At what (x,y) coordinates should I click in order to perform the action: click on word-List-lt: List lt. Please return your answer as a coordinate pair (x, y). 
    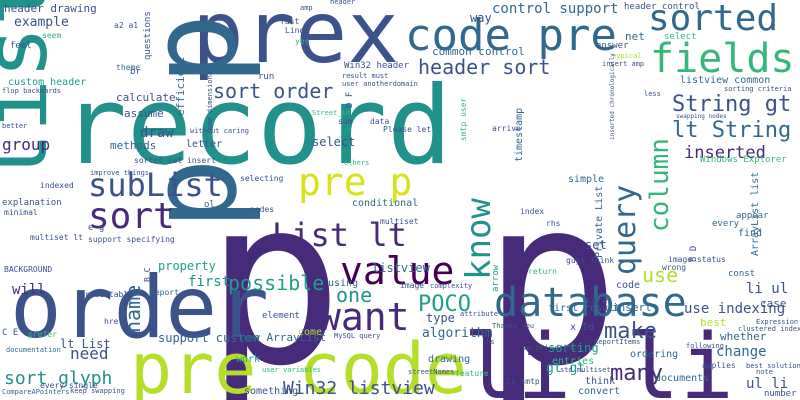
    Looking at the image, I should click on (339, 235).